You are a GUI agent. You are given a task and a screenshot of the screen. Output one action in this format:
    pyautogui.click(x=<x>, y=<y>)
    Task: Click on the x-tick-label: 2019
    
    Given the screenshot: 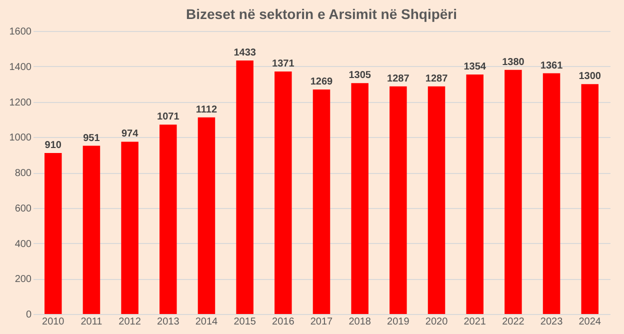 What is the action you would take?
    pyautogui.click(x=398, y=322)
    